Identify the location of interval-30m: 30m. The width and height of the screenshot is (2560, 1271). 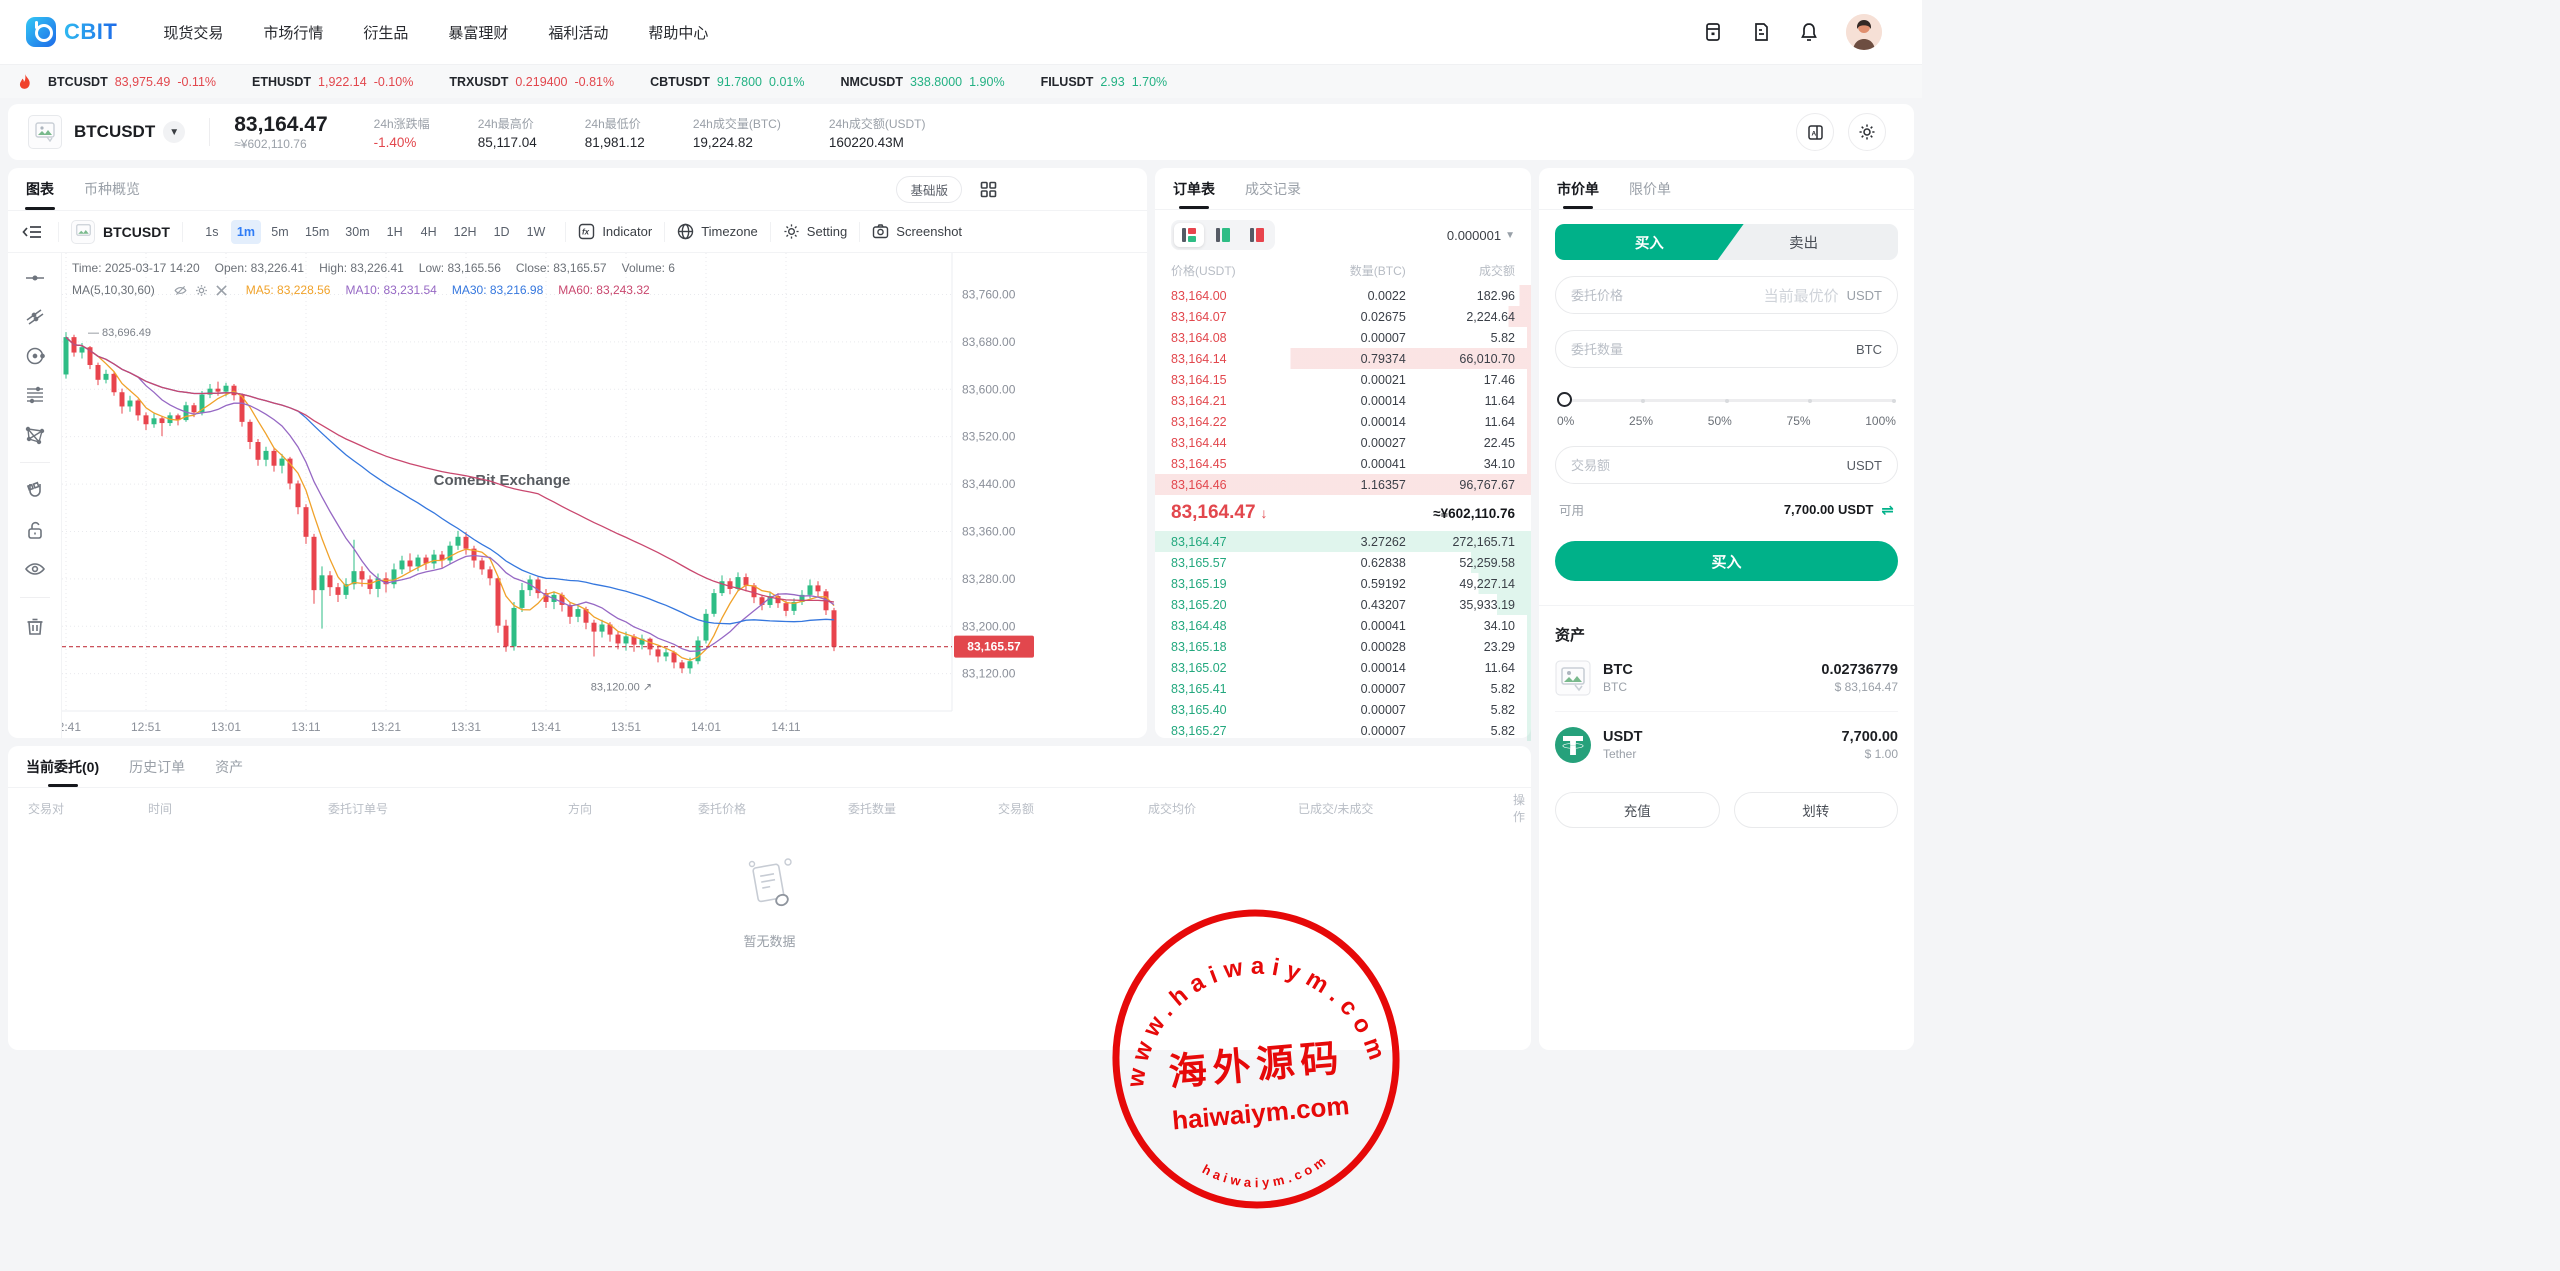
(357, 231).